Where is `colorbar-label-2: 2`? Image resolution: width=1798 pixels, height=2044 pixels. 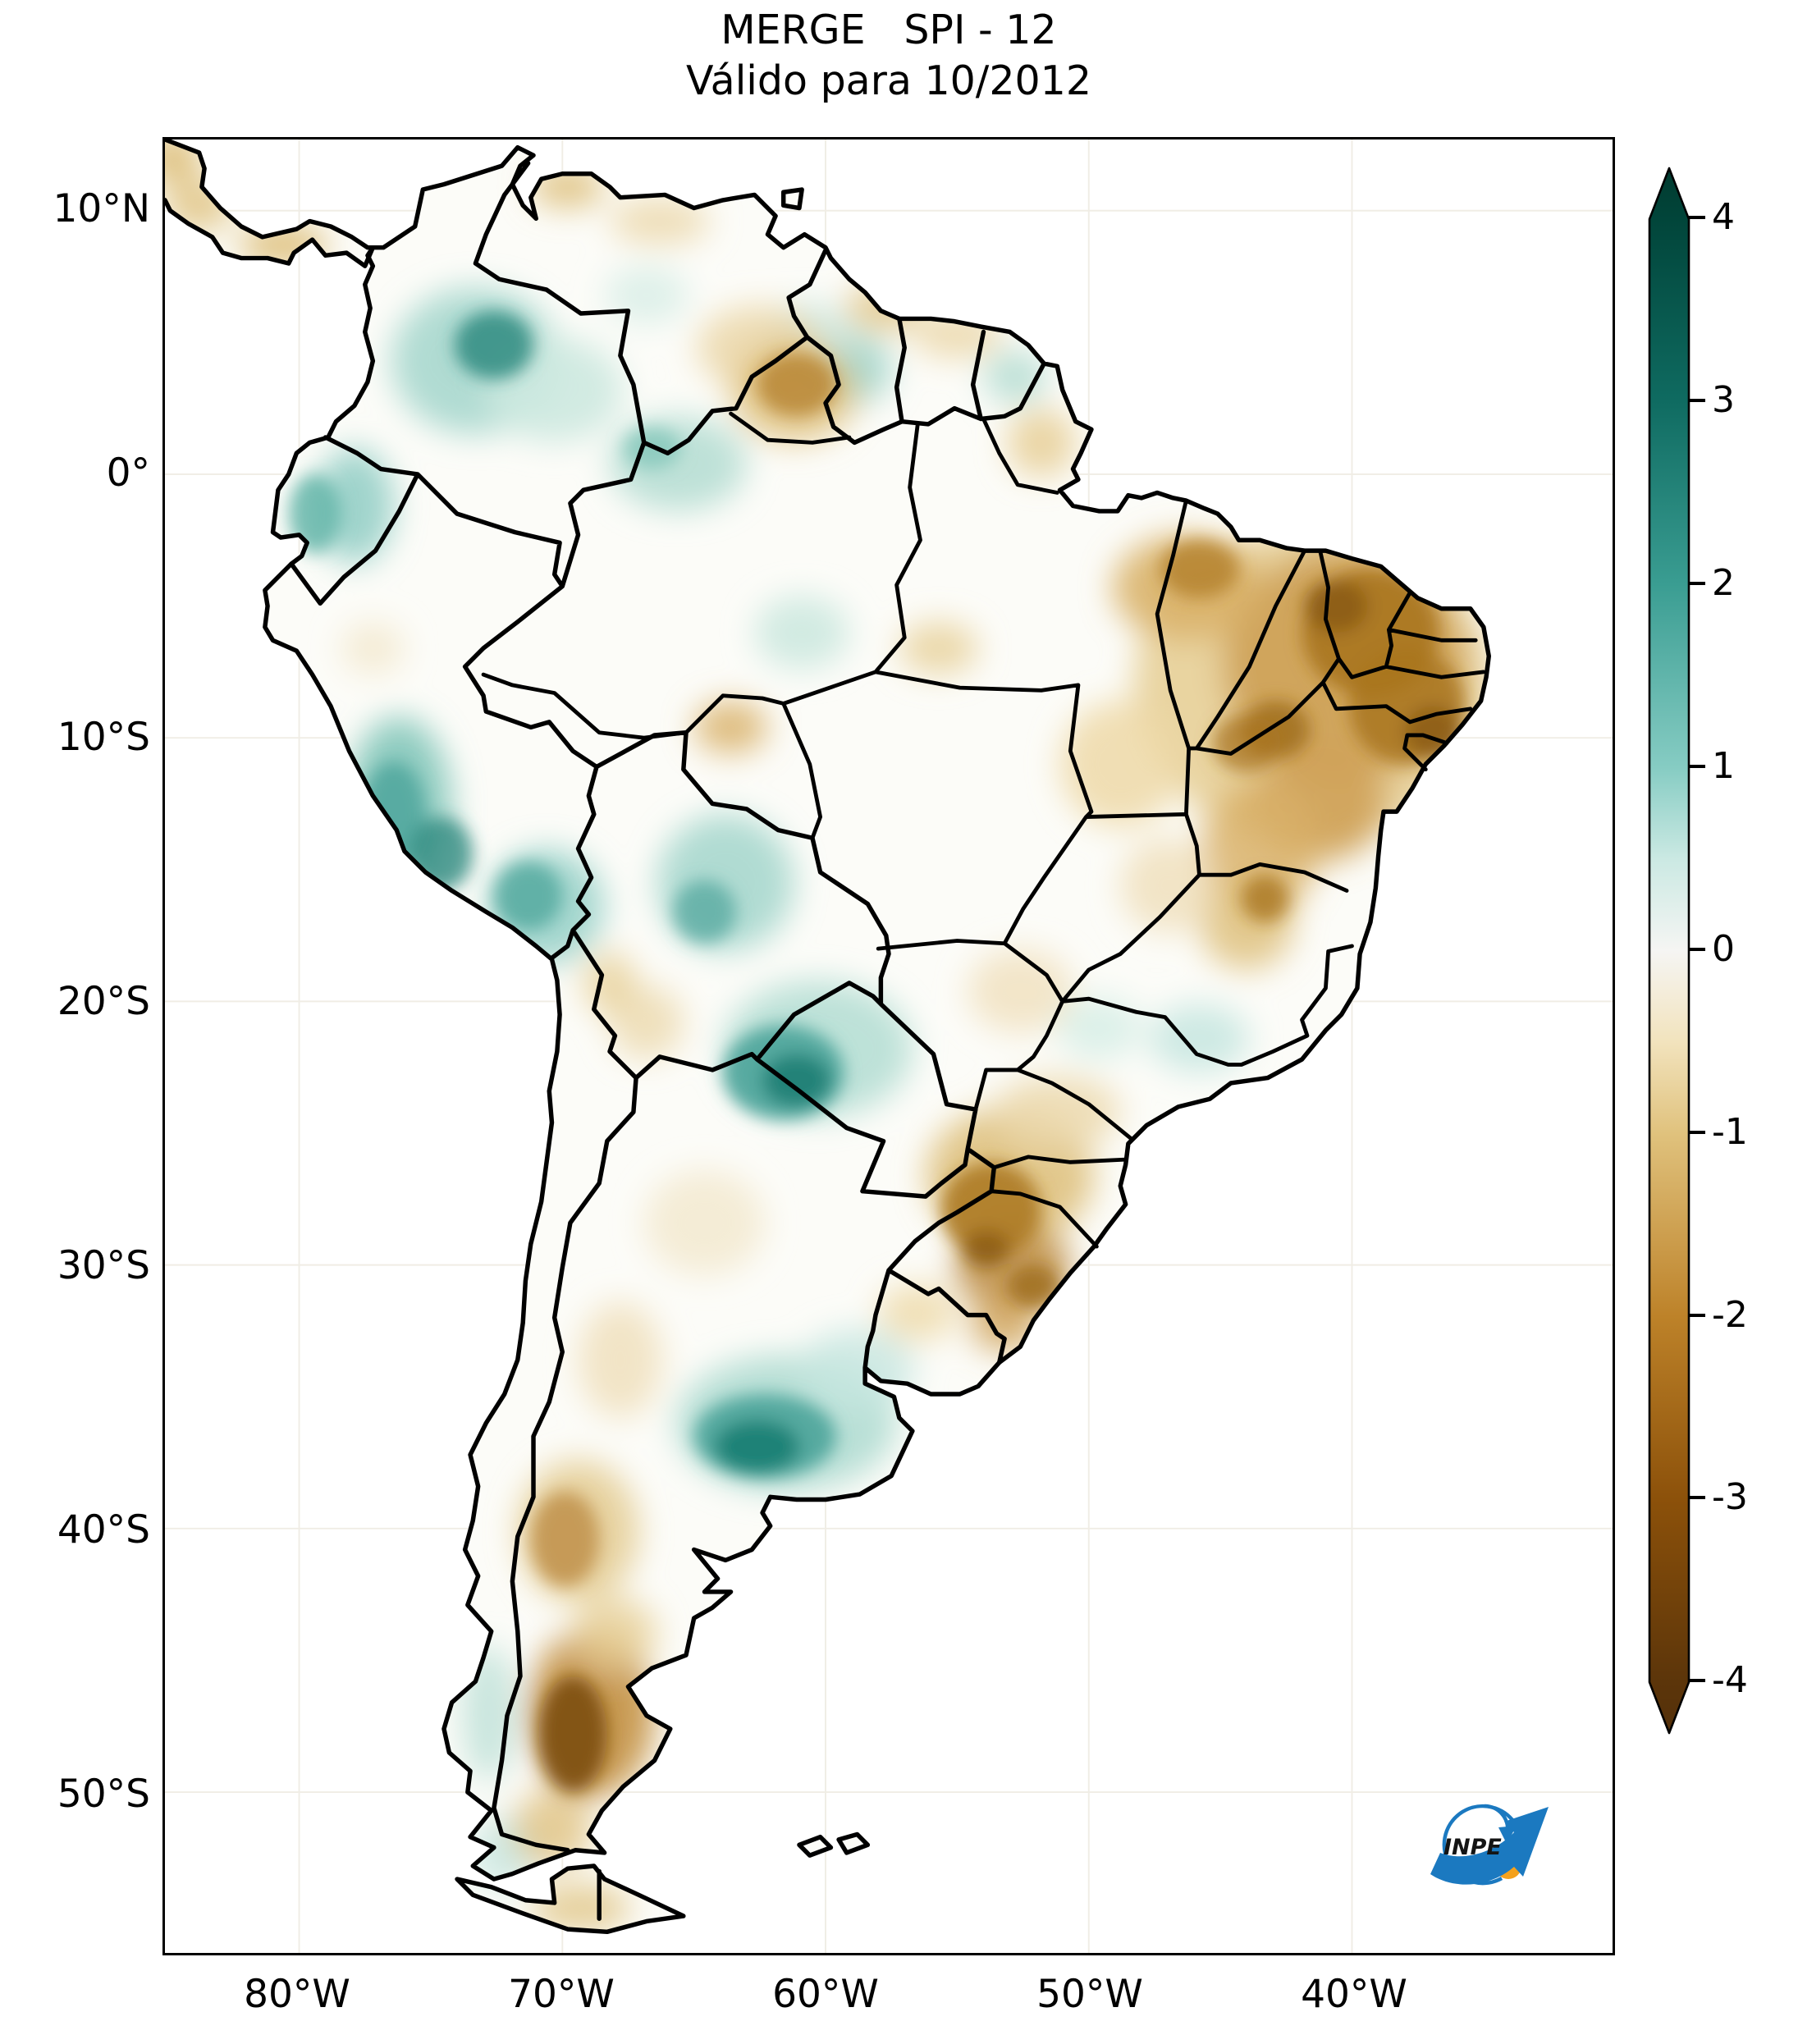
colorbar-label-2: 2 is located at coordinates (1723, 583).